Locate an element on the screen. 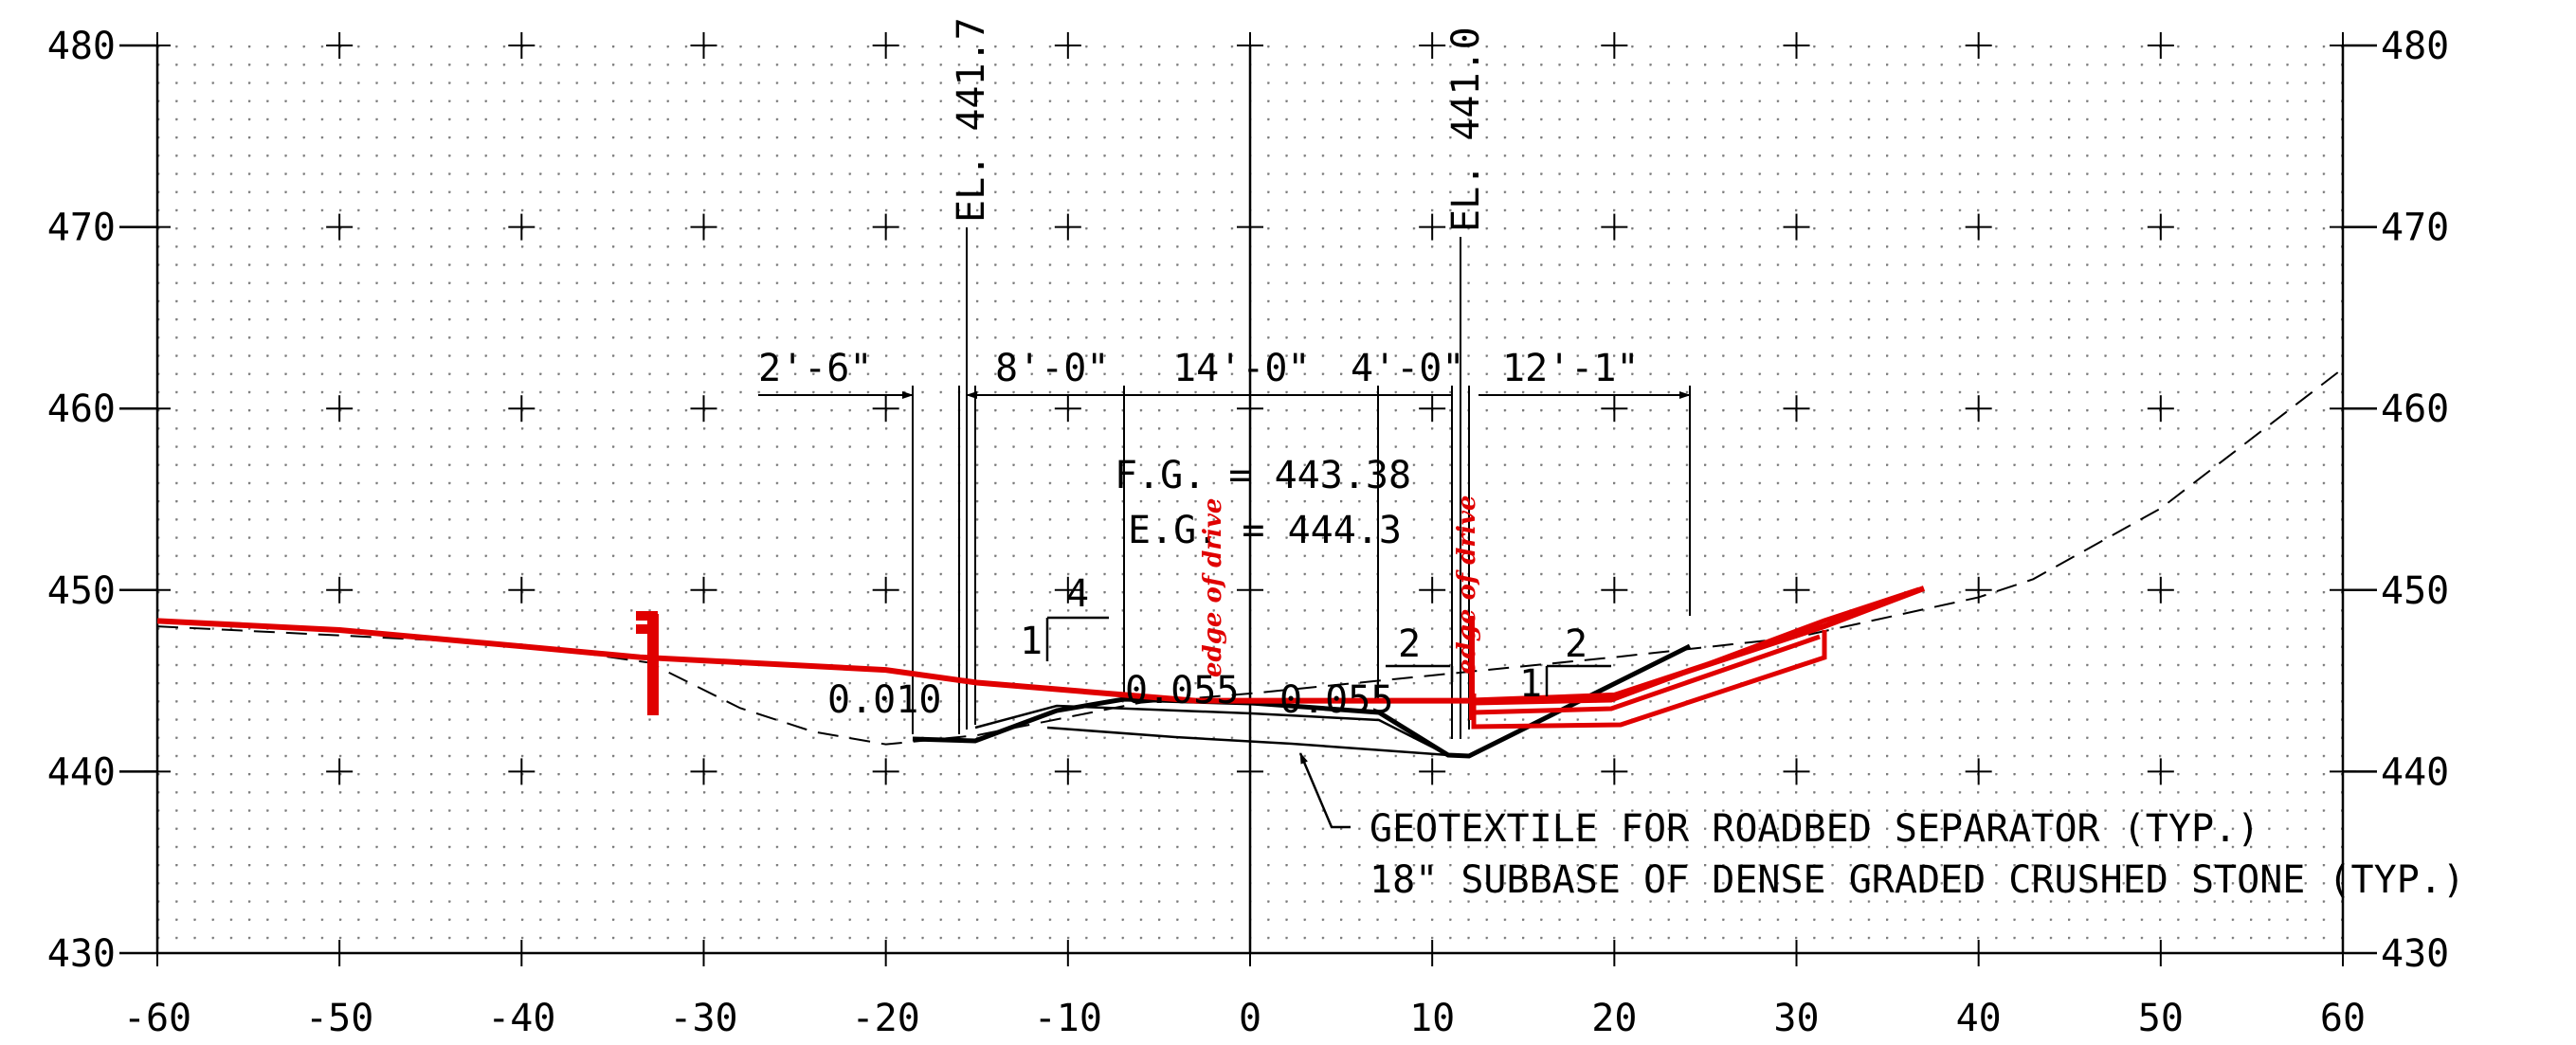  x-tick-label: 0 is located at coordinates (1250, 1018).